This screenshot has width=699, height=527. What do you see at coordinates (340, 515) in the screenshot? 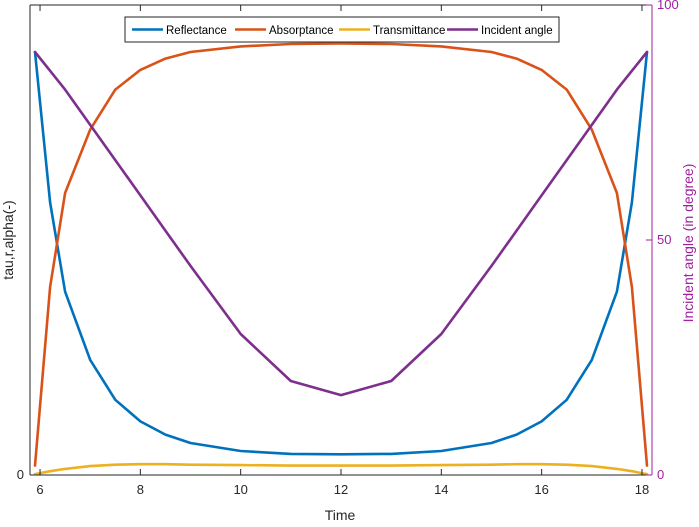
I see `x-axis-label: Time` at bounding box center [340, 515].